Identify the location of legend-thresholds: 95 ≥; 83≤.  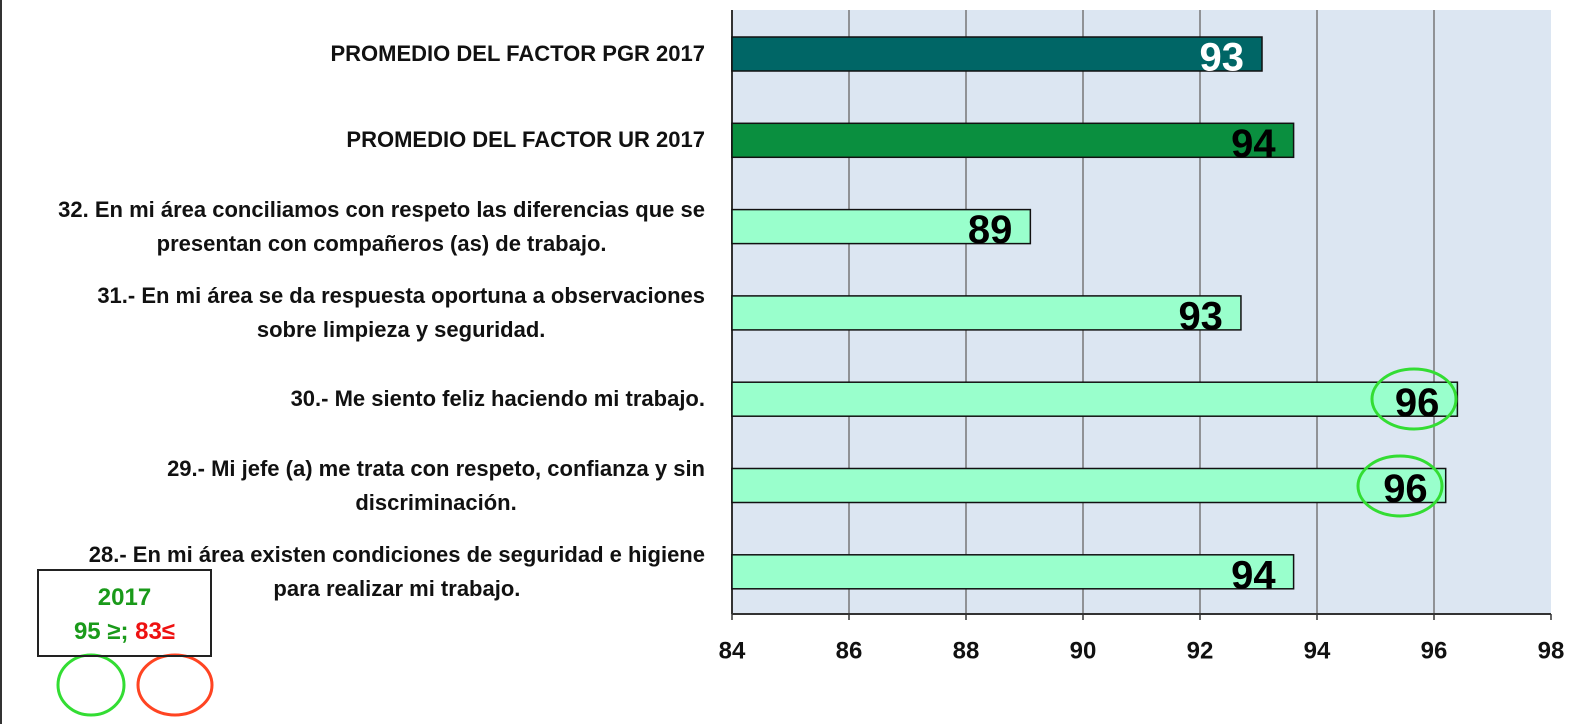
(124, 632).